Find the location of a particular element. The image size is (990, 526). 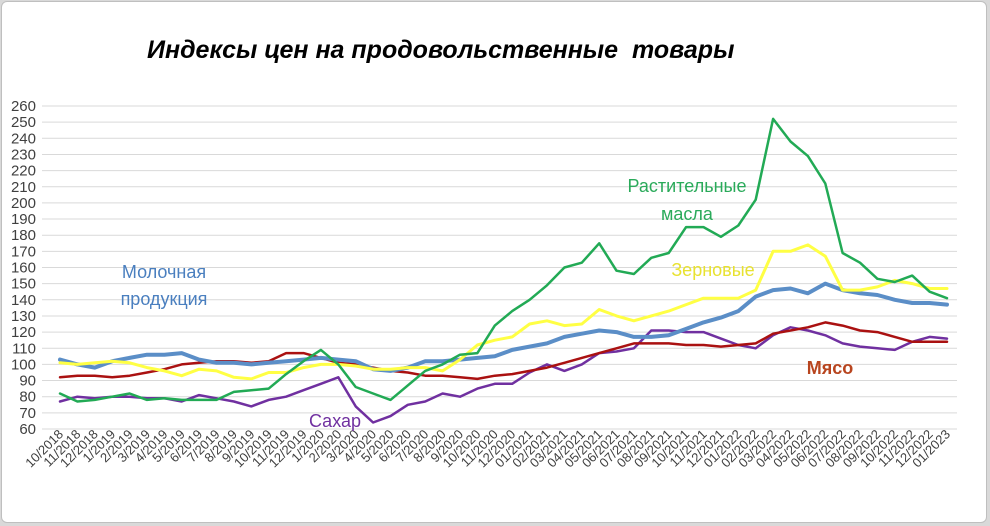

y-tick-label: 130 is located at coordinates (23, 316).